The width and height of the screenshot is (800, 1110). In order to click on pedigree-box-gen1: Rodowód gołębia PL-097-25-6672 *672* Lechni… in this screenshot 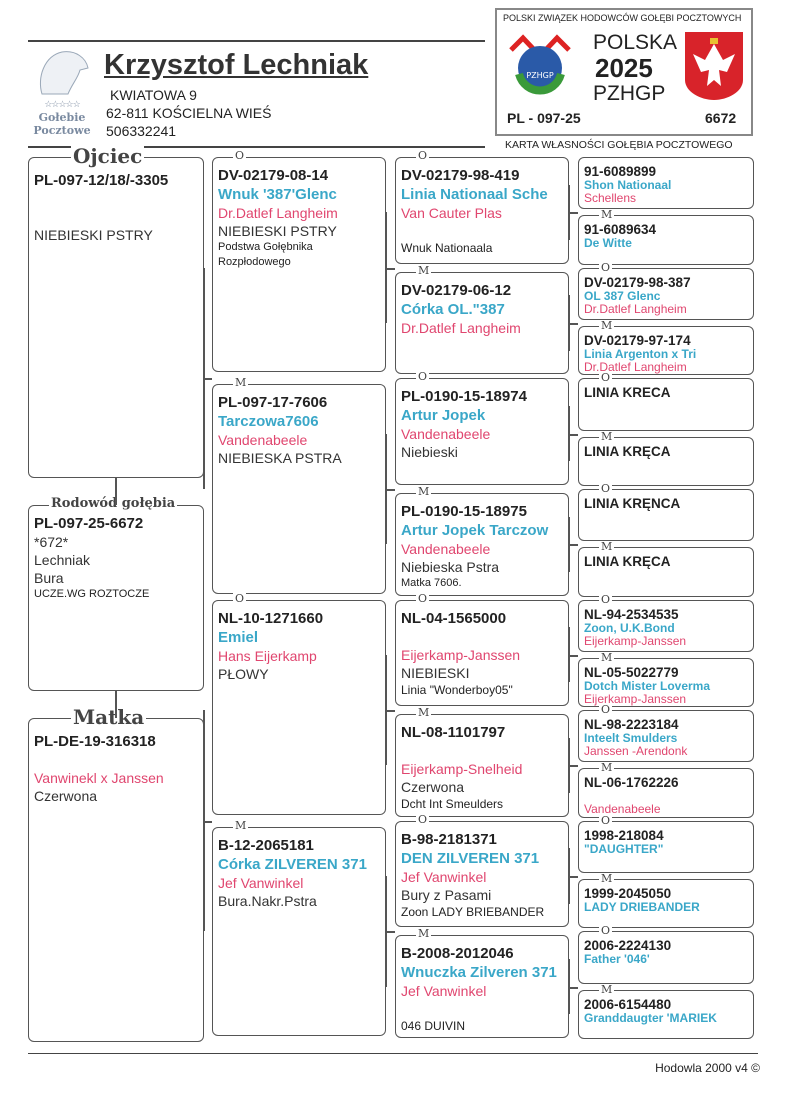, I will do `click(116, 594)`.